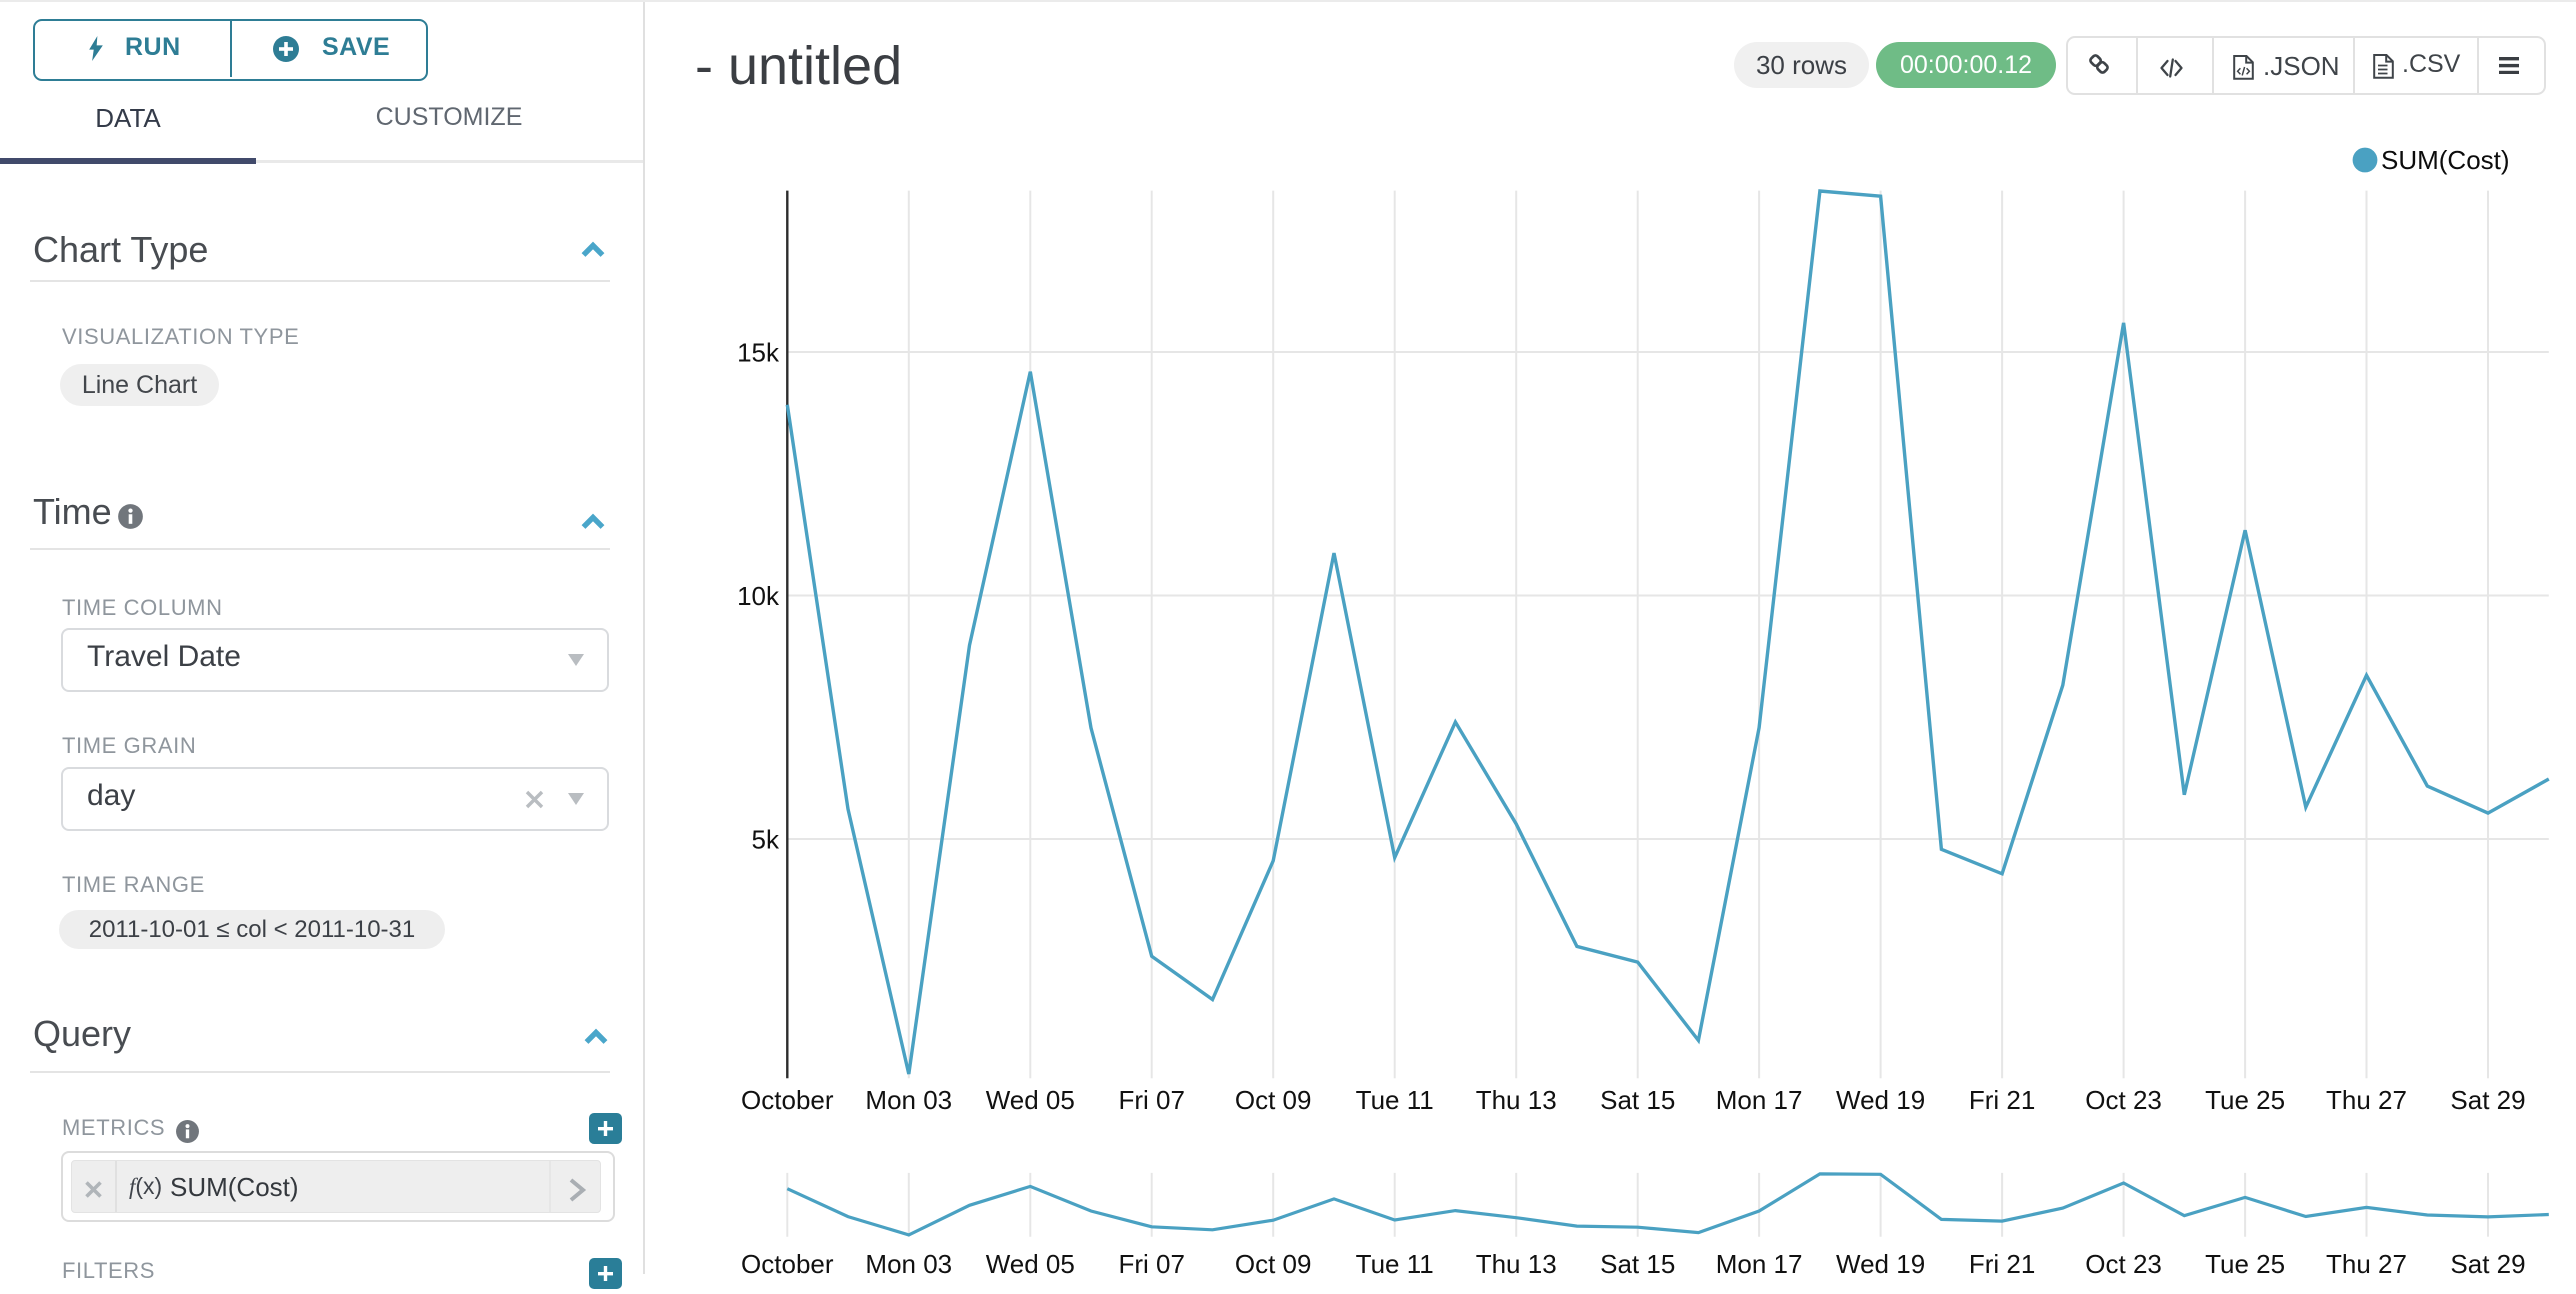 This screenshot has height=1294, width=2576. I want to click on svg-text: 10k, so click(758, 596).